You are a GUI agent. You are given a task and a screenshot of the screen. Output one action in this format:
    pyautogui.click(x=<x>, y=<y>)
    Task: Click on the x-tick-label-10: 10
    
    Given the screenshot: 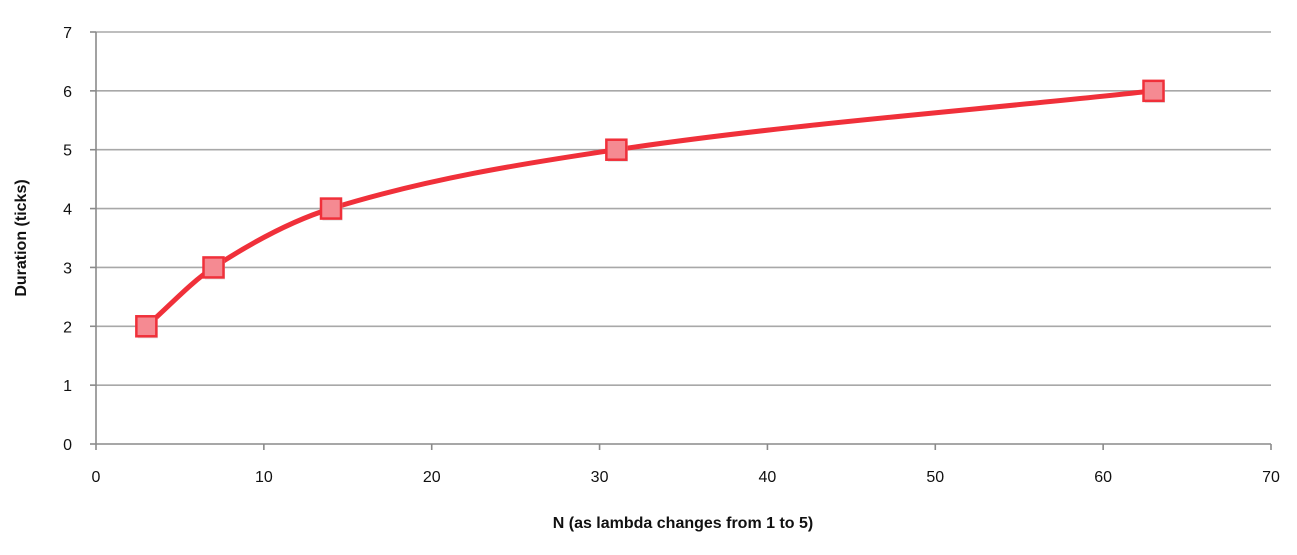 What is the action you would take?
    pyautogui.click(x=264, y=477)
    